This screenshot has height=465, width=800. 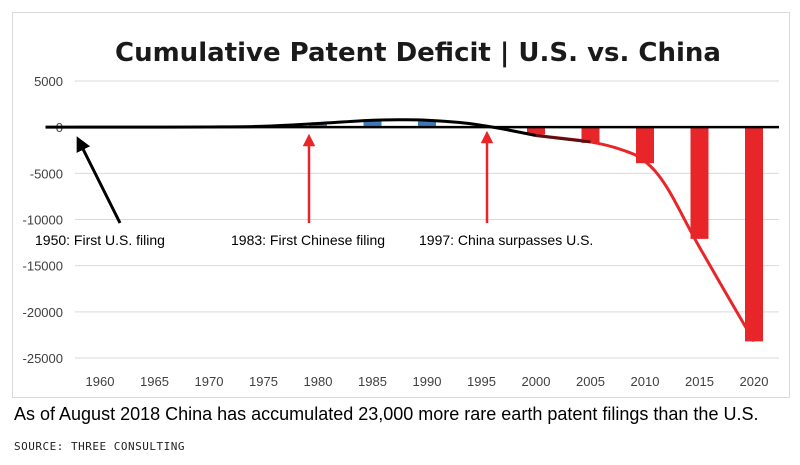 What do you see at coordinates (48, 81) in the screenshot?
I see `y-tick-label: 5000` at bounding box center [48, 81].